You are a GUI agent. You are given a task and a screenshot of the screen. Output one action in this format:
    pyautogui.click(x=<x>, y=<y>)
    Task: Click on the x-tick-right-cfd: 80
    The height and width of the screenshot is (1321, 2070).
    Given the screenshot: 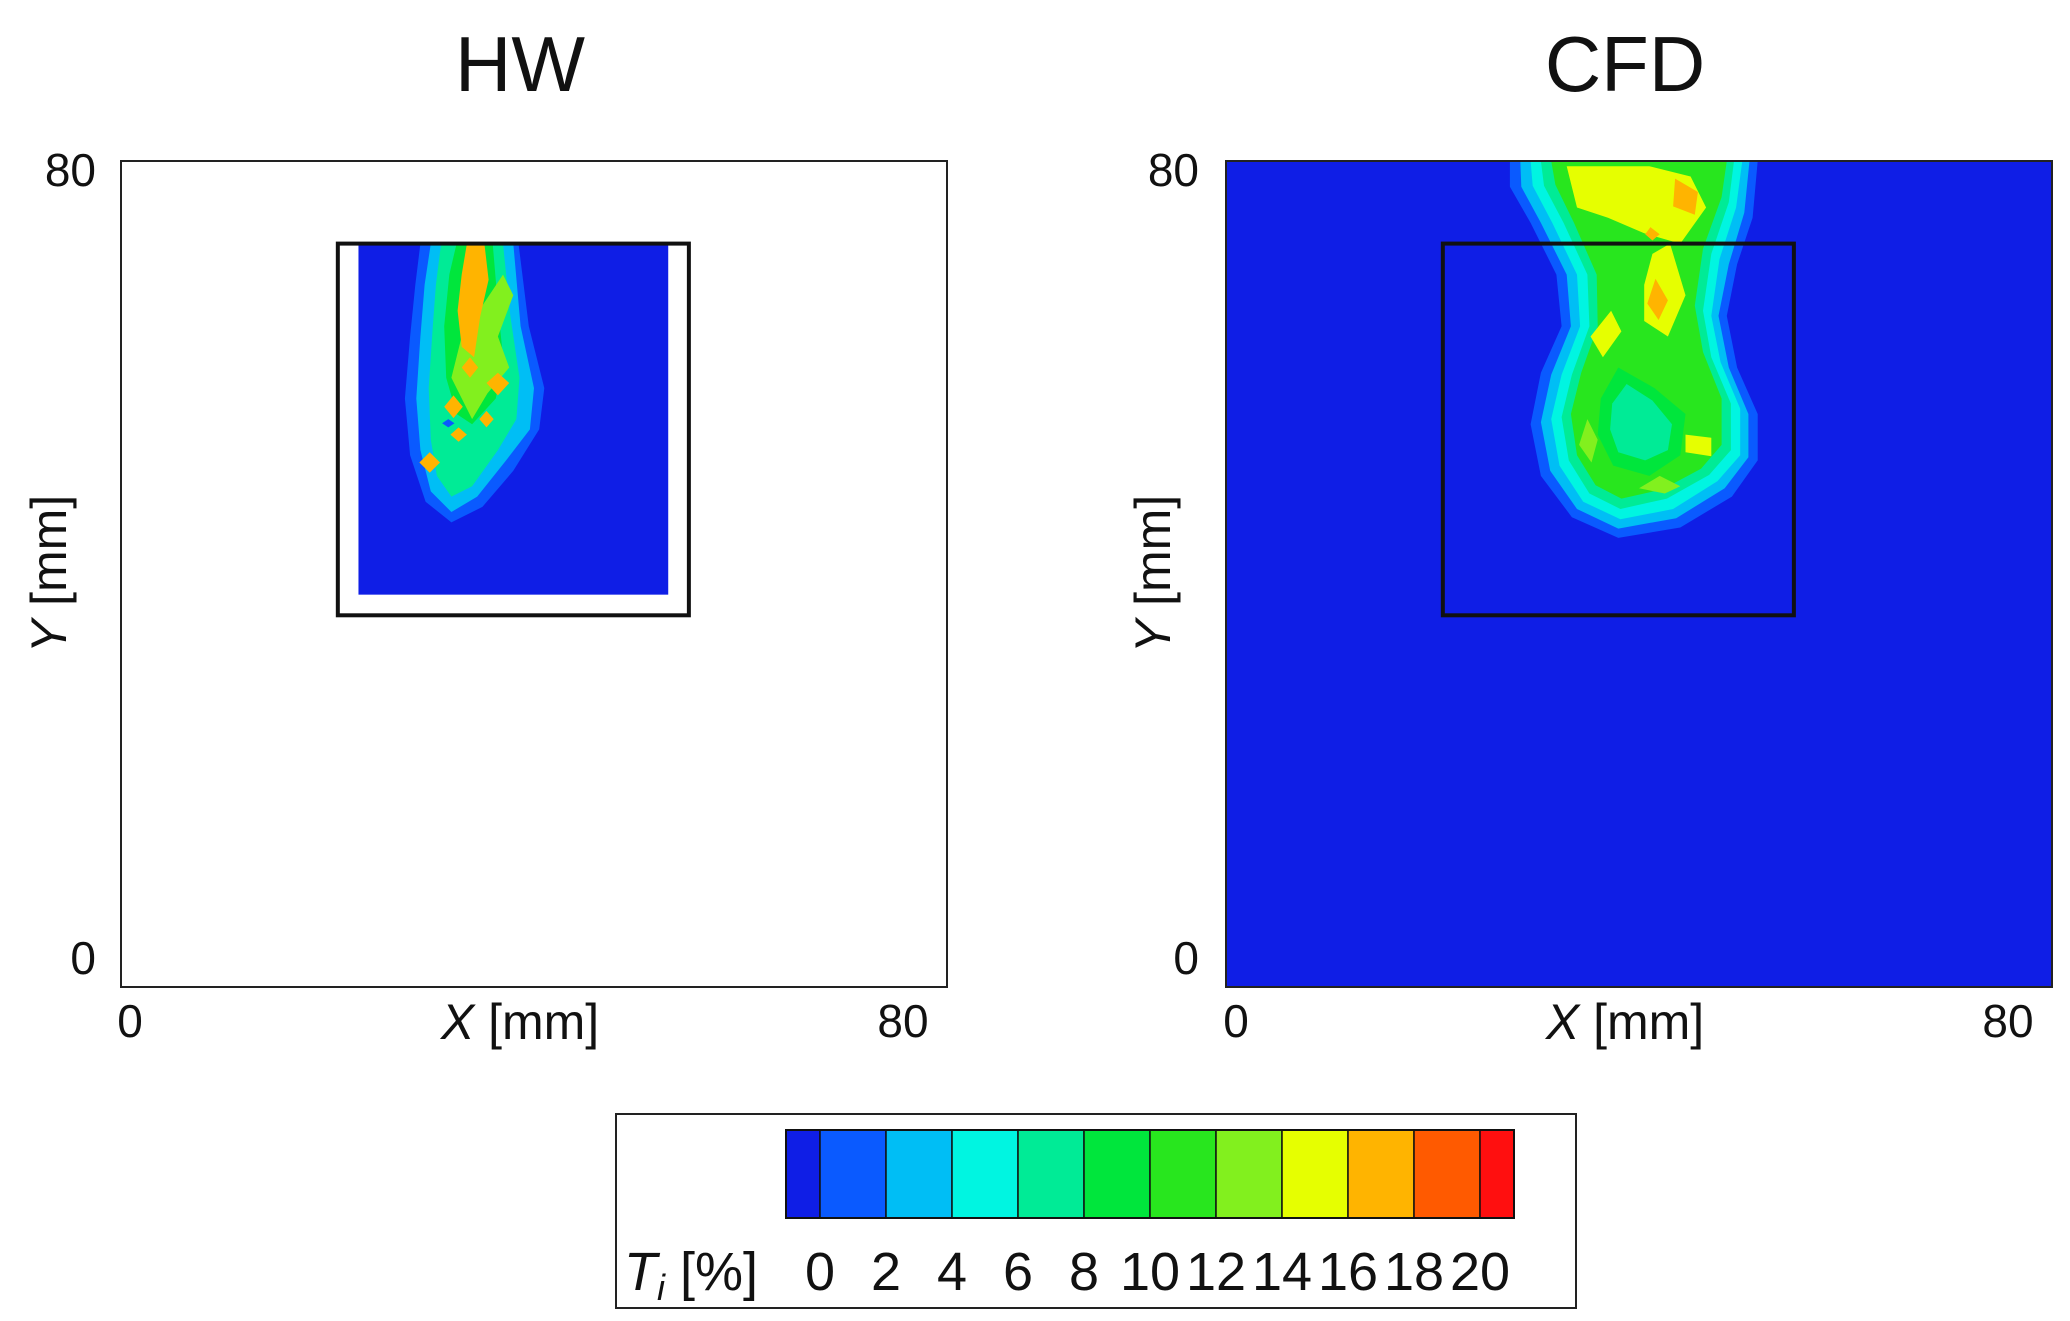 What is the action you would take?
    pyautogui.click(x=2007, y=1021)
    